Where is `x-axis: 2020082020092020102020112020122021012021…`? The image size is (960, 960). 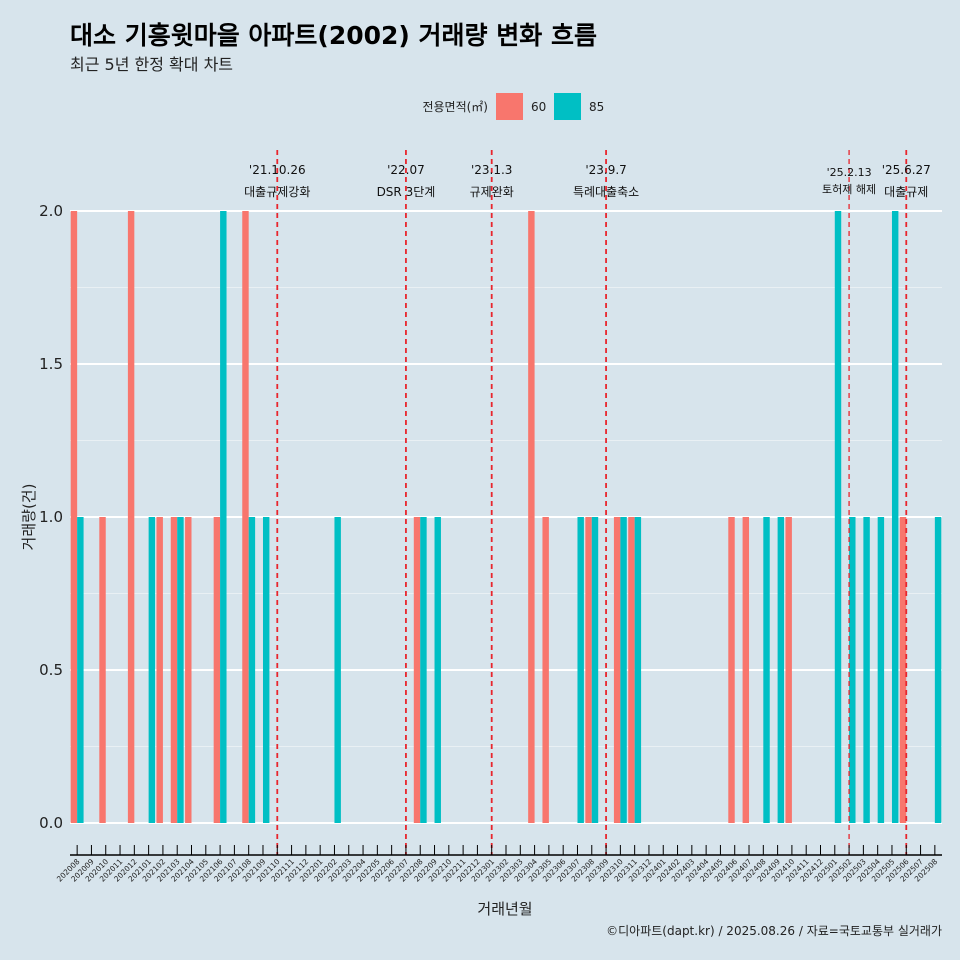 x-axis: 2020082020092020102020112020122021012021… is located at coordinates (498, 864).